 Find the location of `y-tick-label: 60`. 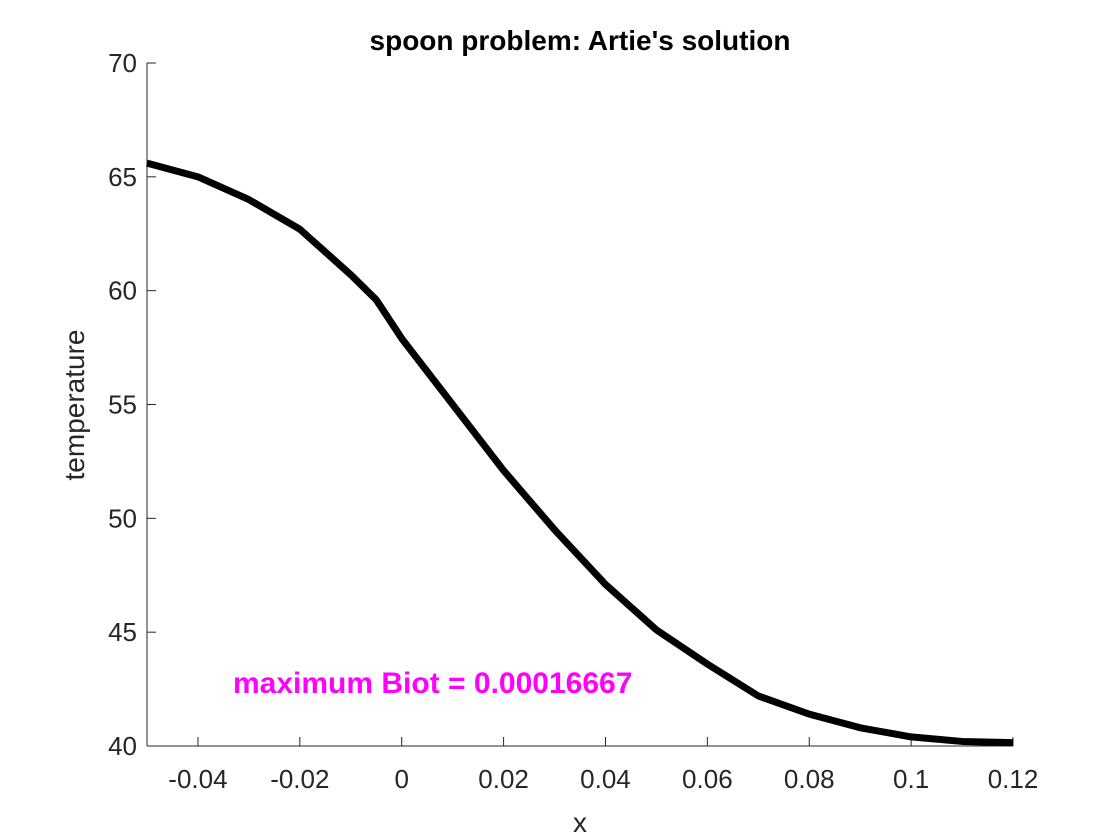

y-tick-label: 60 is located at coordinates (122, 291).